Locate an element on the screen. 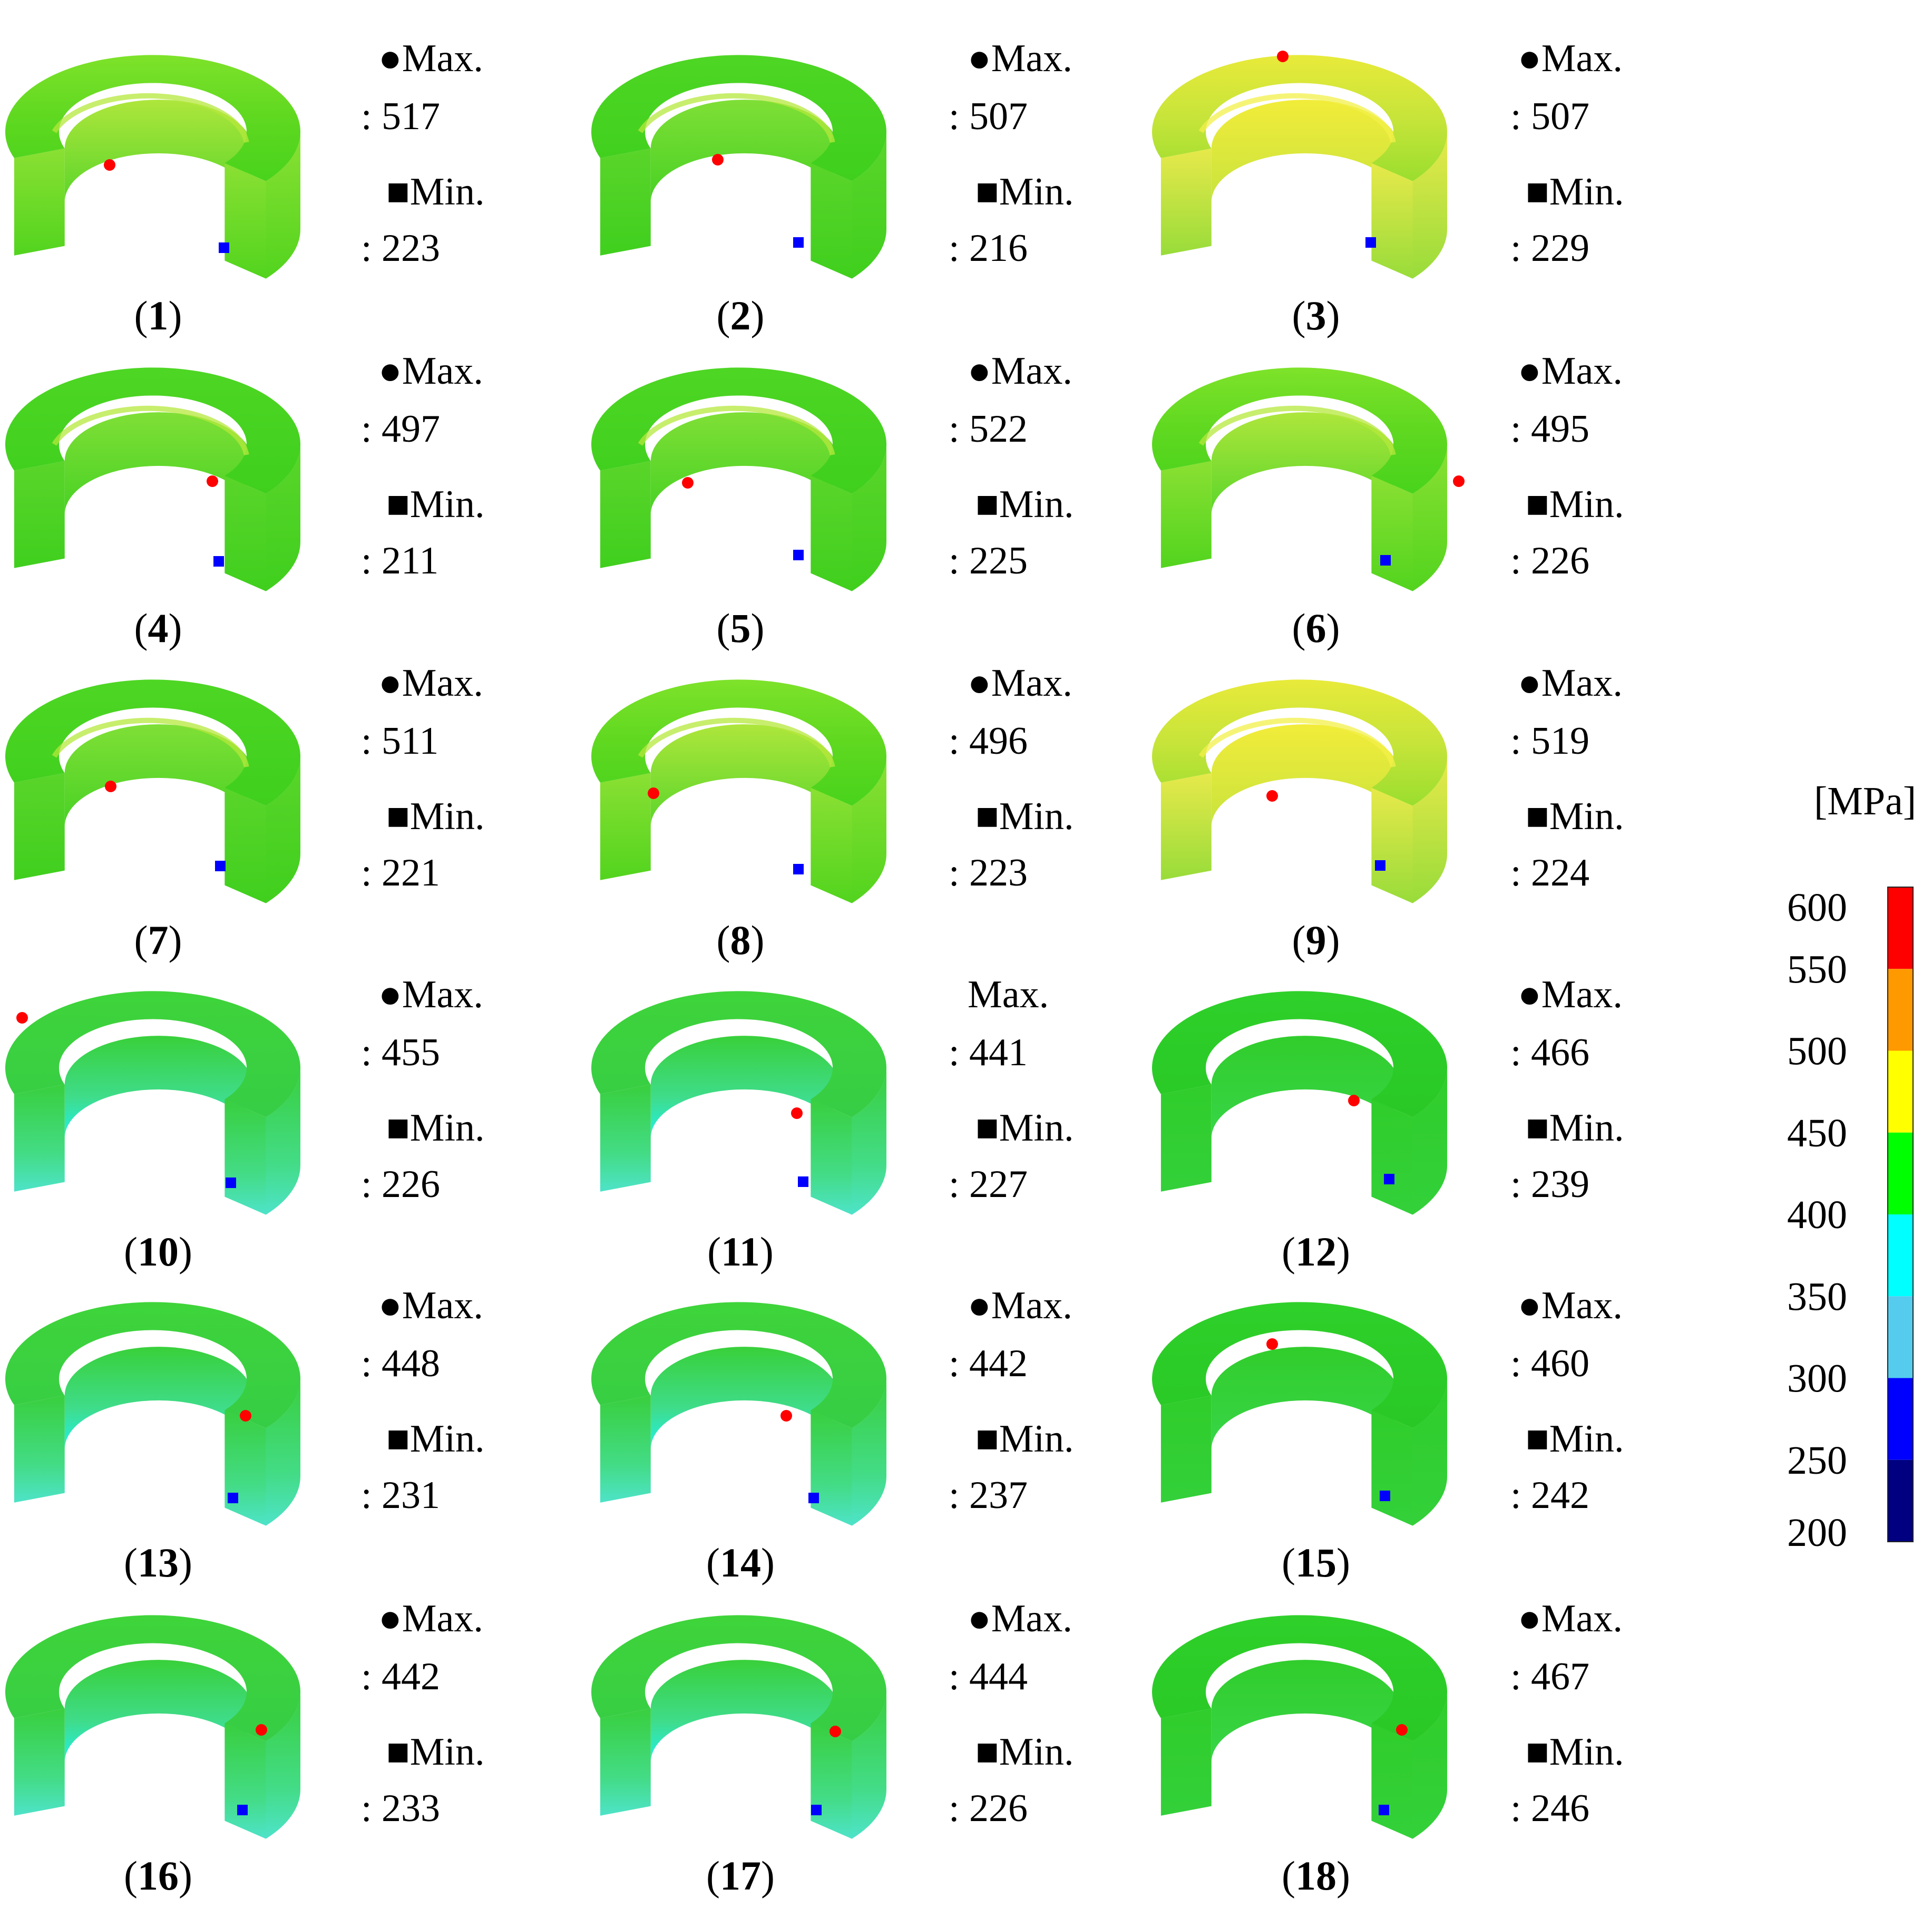 The image size is (1932, 1917). caption-number: 6 is located at coordinates (1316, 628).